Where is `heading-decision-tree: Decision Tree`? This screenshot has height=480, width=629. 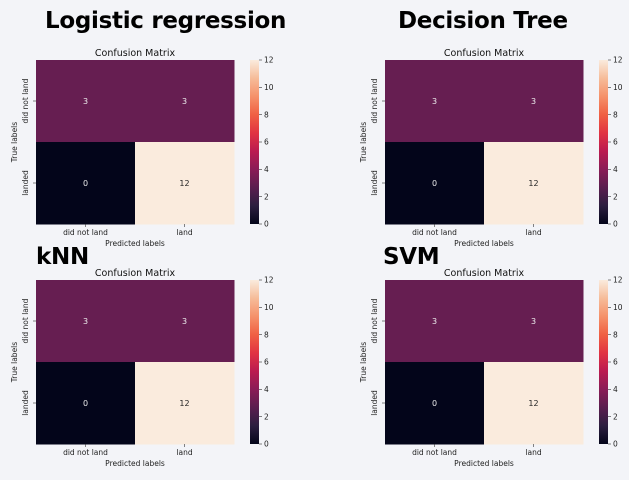
heading-decision-tree: Decision Tree is located at coordinates (483, 21).